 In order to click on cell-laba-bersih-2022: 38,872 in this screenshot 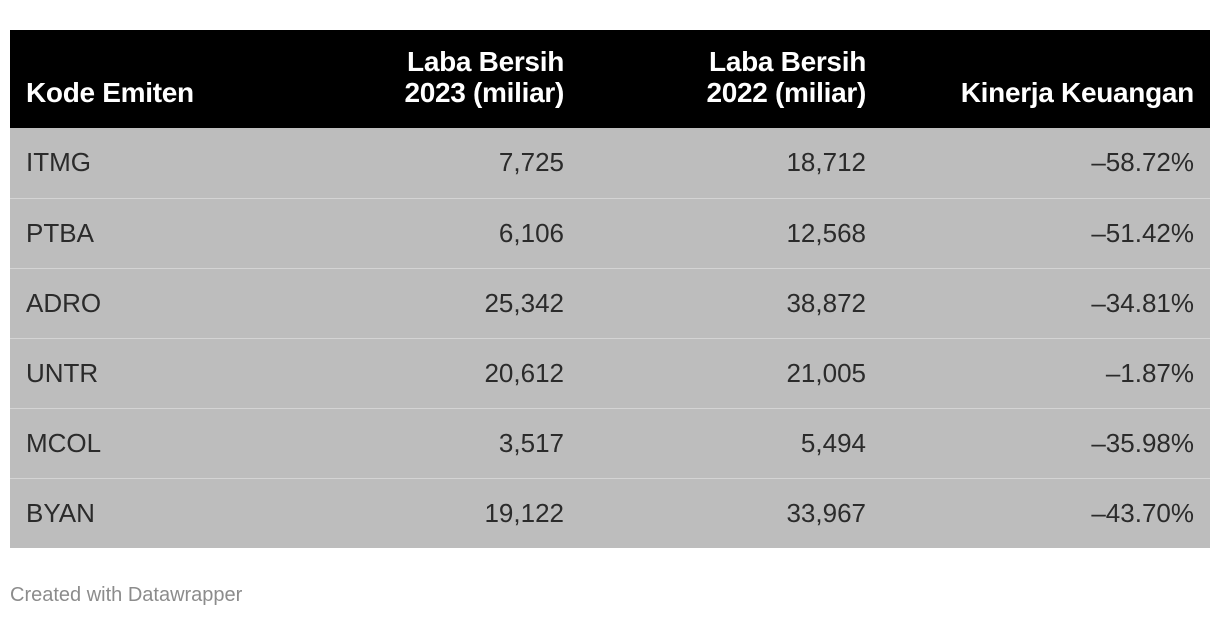, I will do `click(715, 302)`.